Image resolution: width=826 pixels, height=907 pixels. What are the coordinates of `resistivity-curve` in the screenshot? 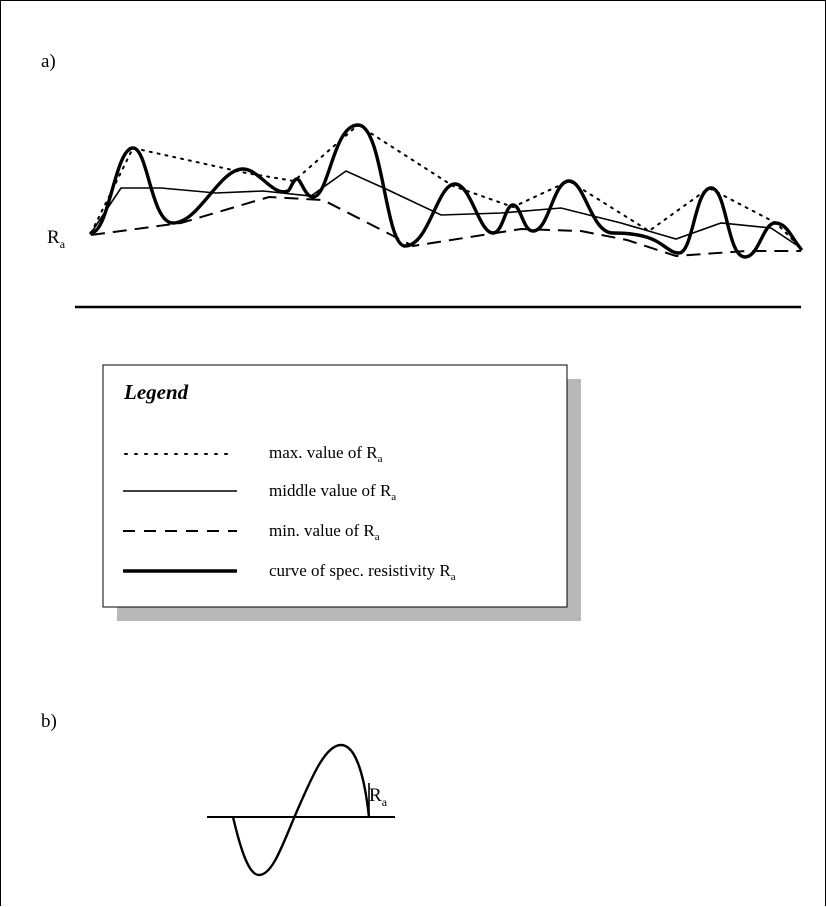 It's located at (446, 191).